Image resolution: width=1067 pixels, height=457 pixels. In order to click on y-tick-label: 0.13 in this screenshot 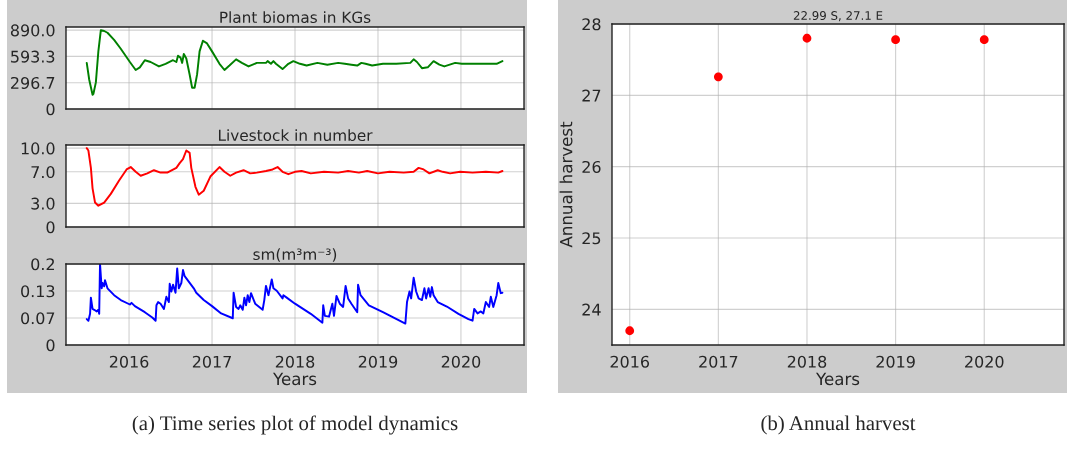, I will do `click(38, 291)`.